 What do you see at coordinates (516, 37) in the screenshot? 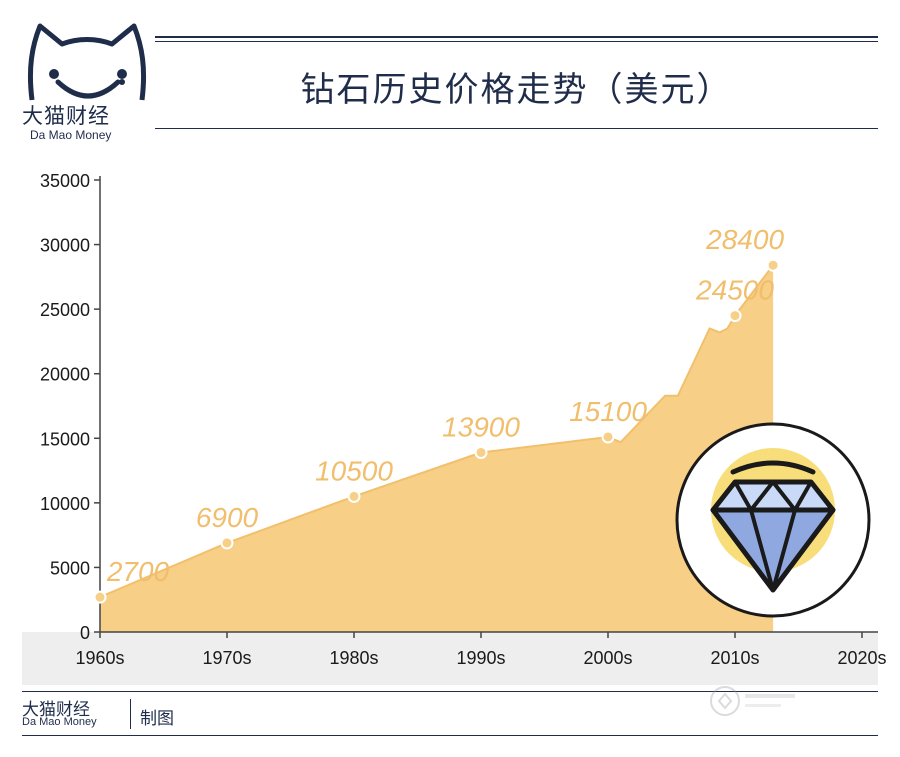
I see `header-rule` at bounding box center [516, 37].